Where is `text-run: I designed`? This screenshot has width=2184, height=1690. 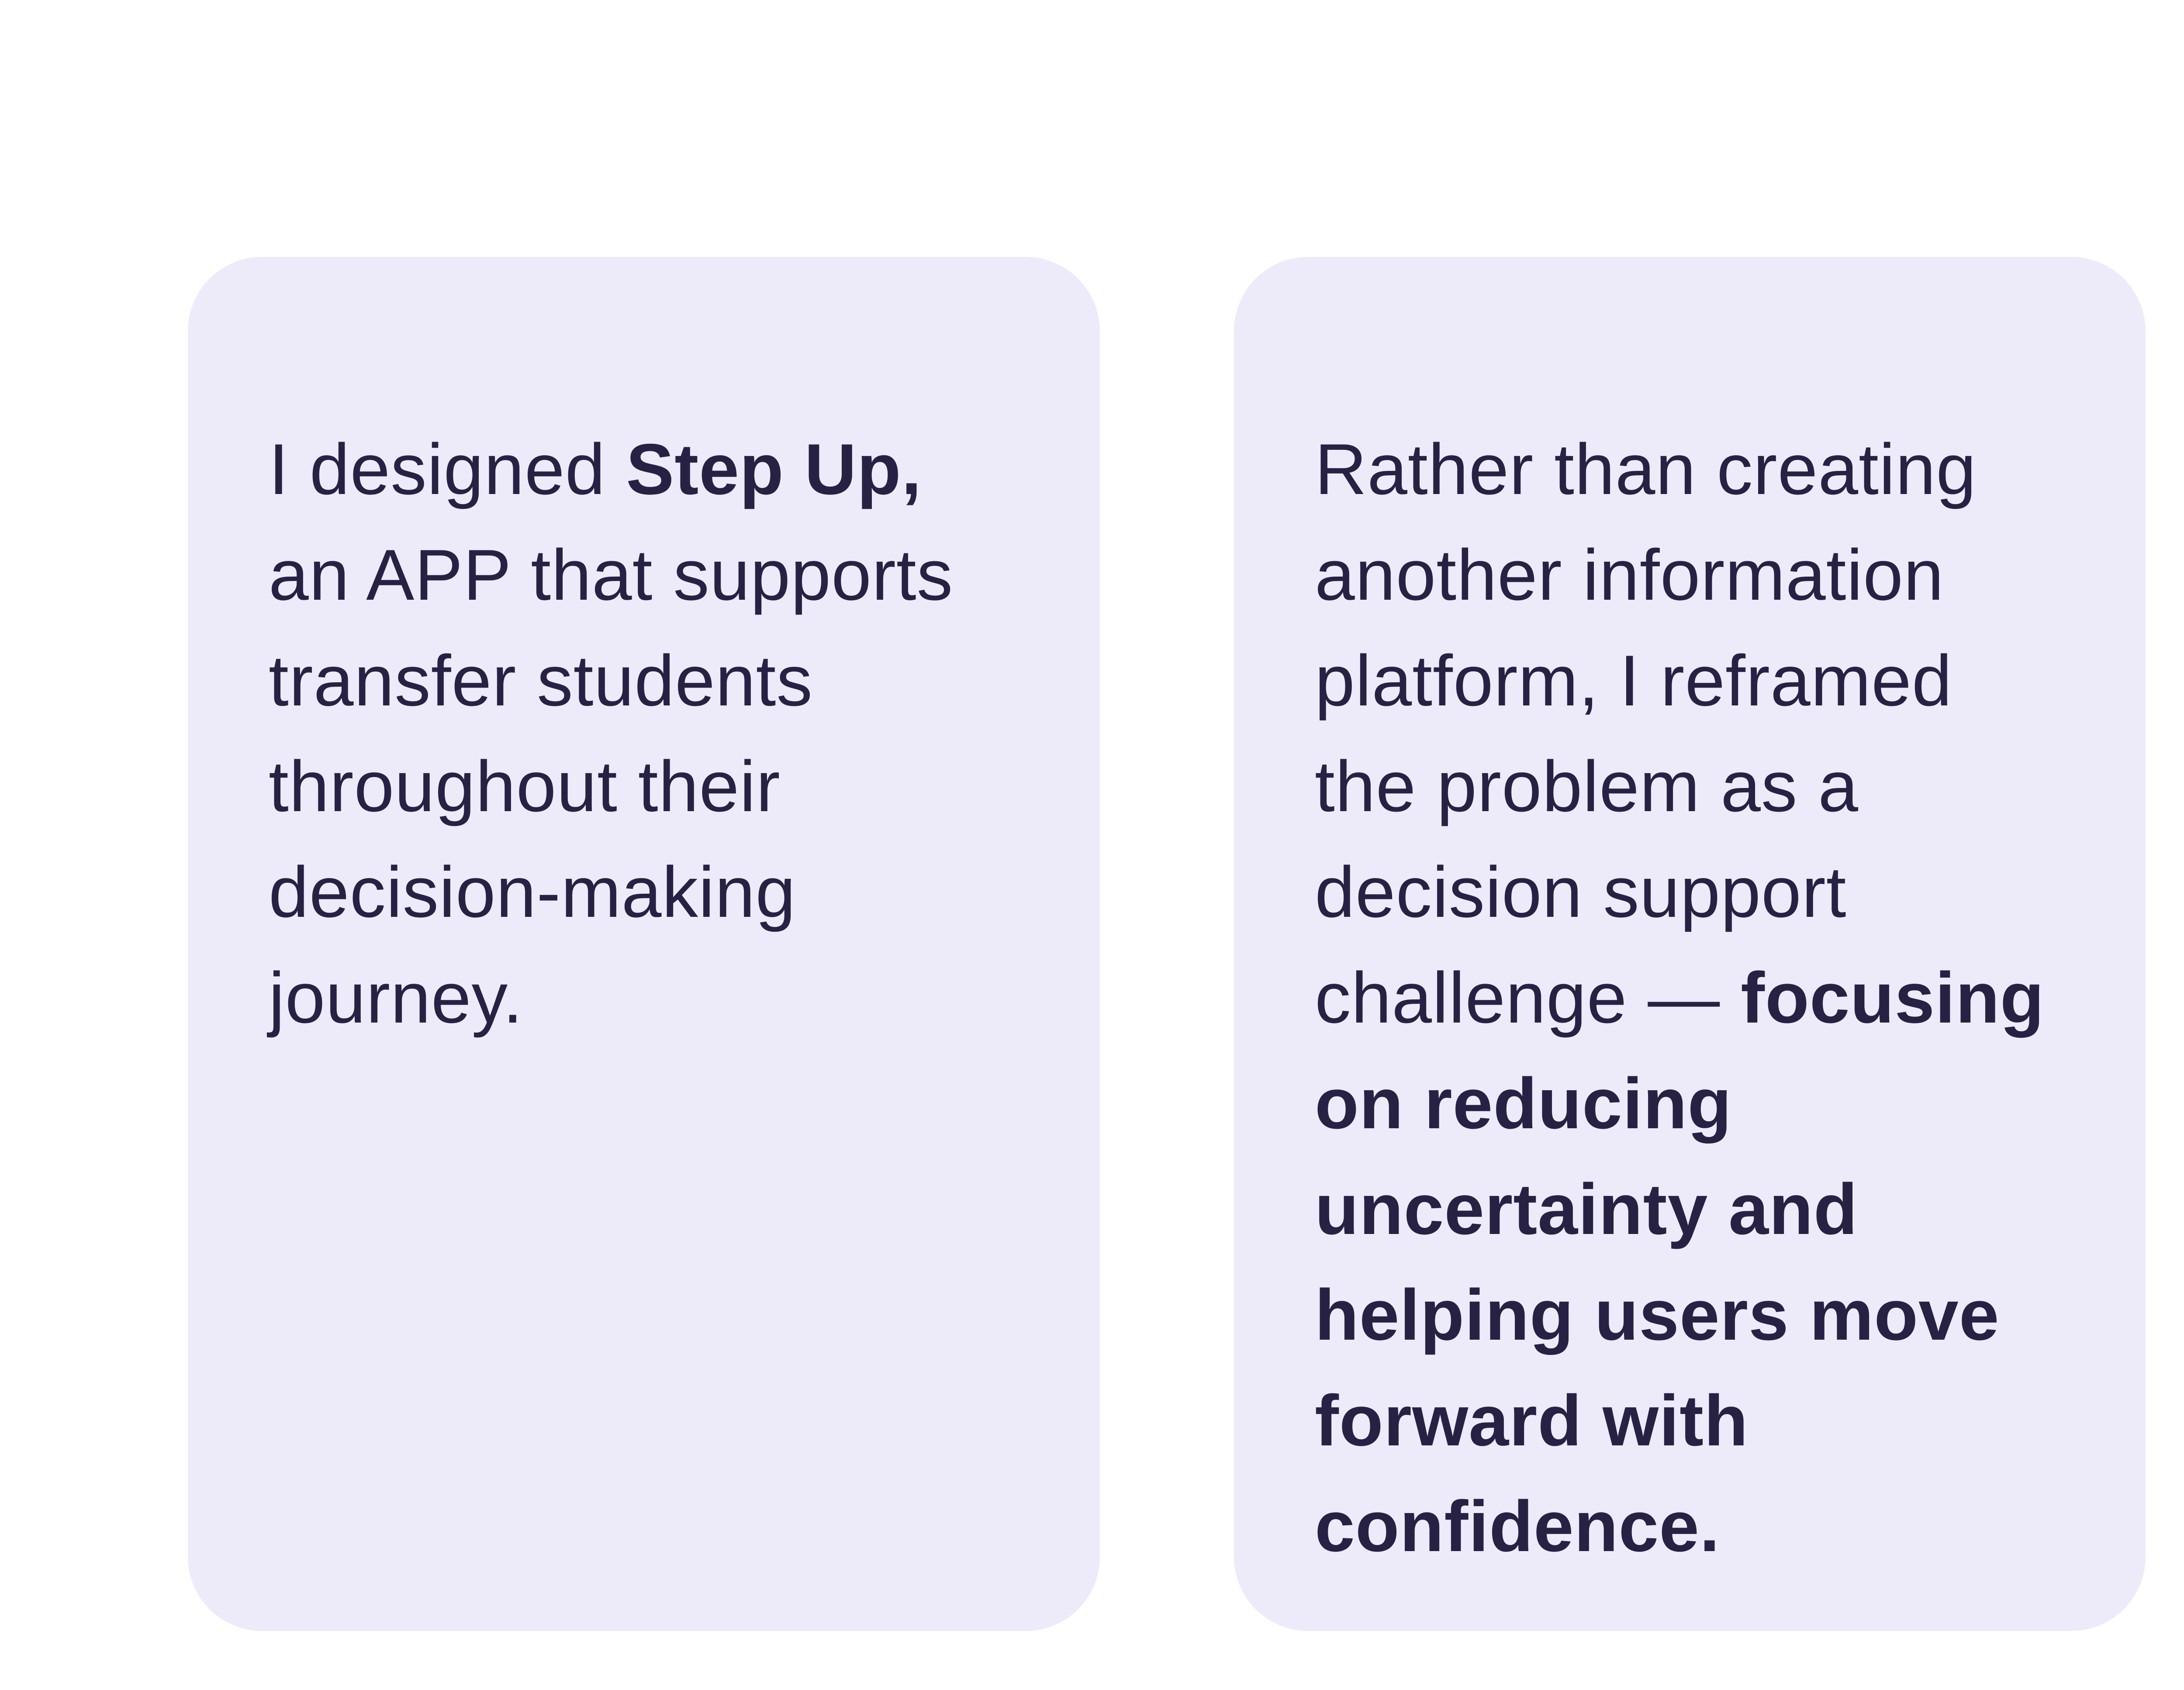
text-run: I designed is located at coordinates (447, 469).